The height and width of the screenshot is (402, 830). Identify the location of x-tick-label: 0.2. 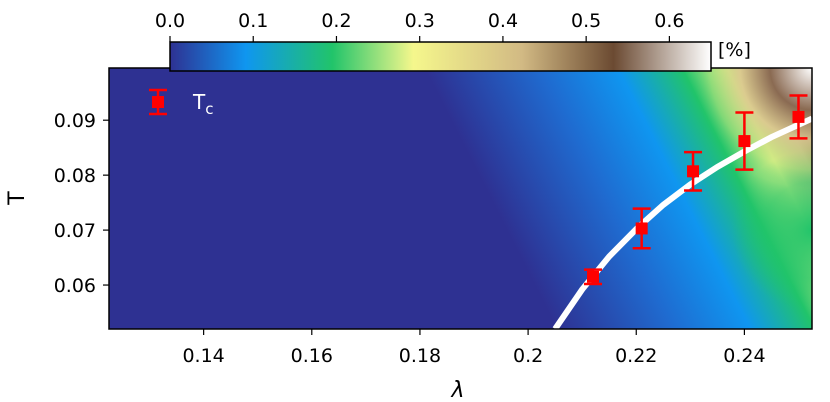
(528, 356).